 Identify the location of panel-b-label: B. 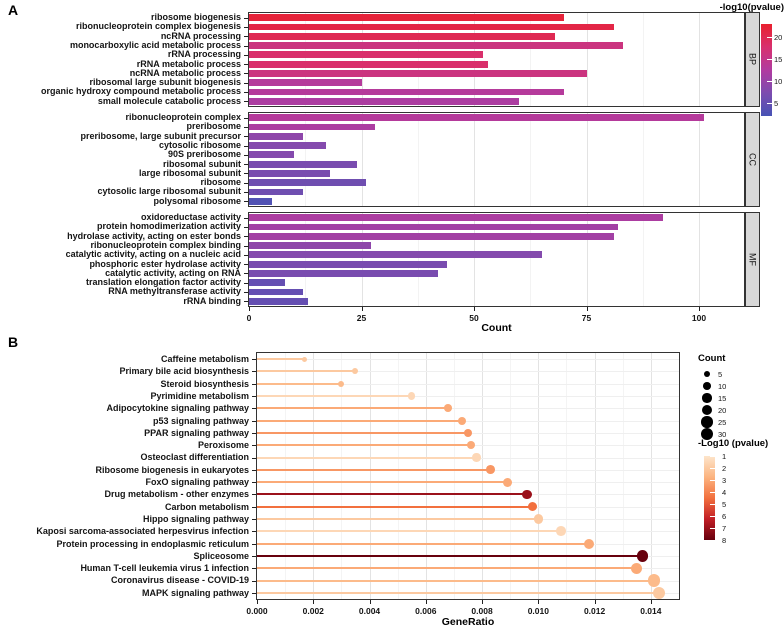
(13, 342).